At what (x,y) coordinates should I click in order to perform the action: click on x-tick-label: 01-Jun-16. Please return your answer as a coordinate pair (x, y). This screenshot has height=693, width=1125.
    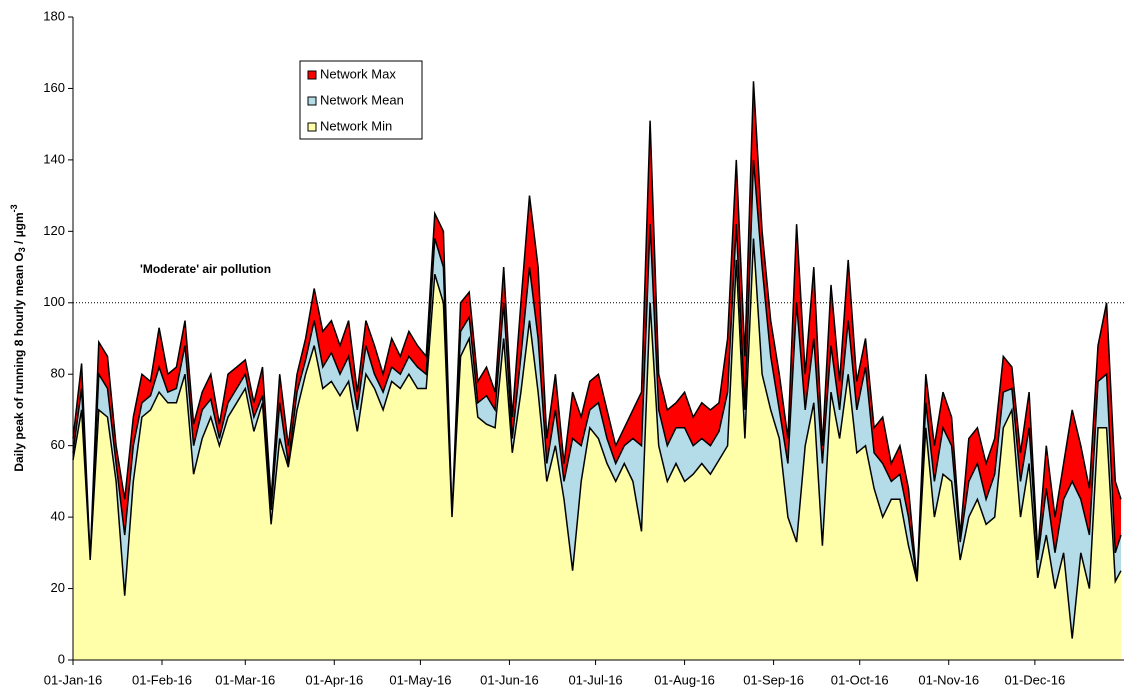
    Looking at the image, I should click on (509, 679).